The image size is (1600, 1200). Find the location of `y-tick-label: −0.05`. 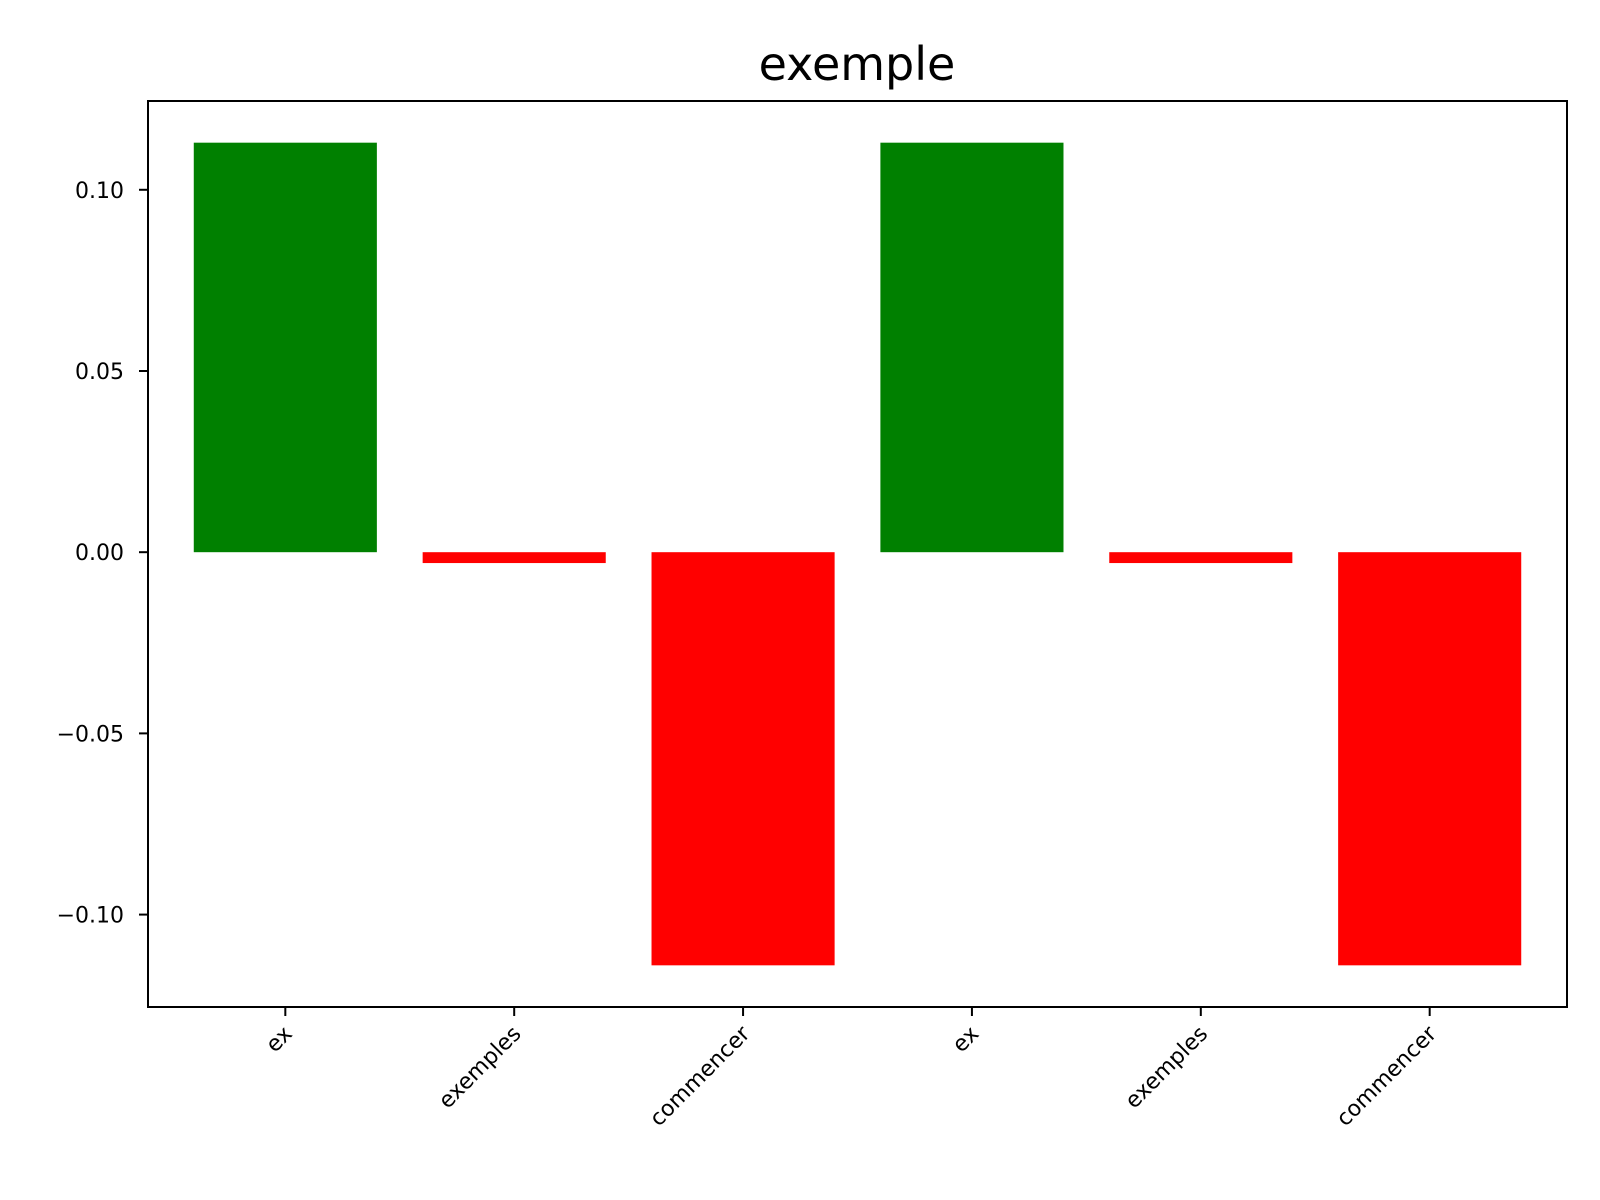

y-tick-label: −0.05 is located at coordinates (90, 734).